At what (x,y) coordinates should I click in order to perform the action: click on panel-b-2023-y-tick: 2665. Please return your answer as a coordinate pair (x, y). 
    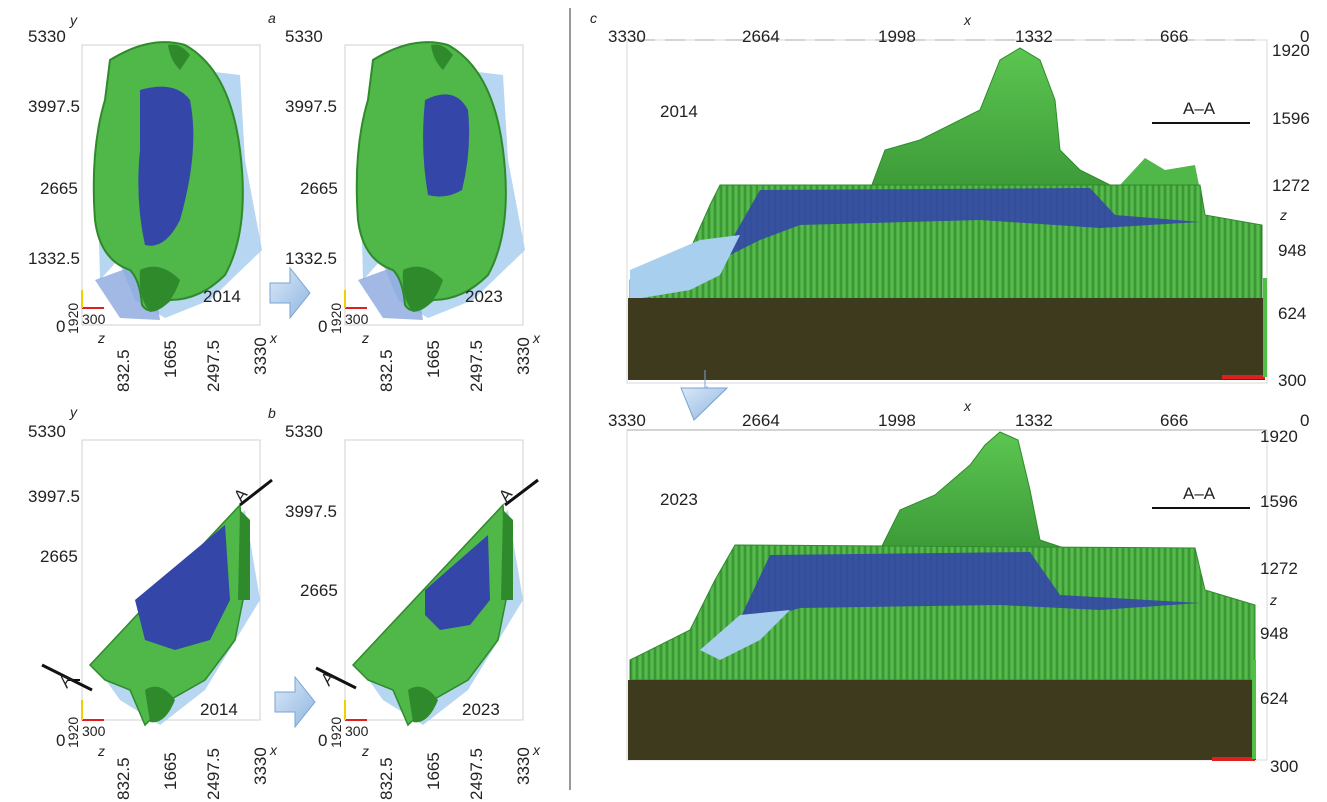
    Looking at the image, I should click on (319, 590).